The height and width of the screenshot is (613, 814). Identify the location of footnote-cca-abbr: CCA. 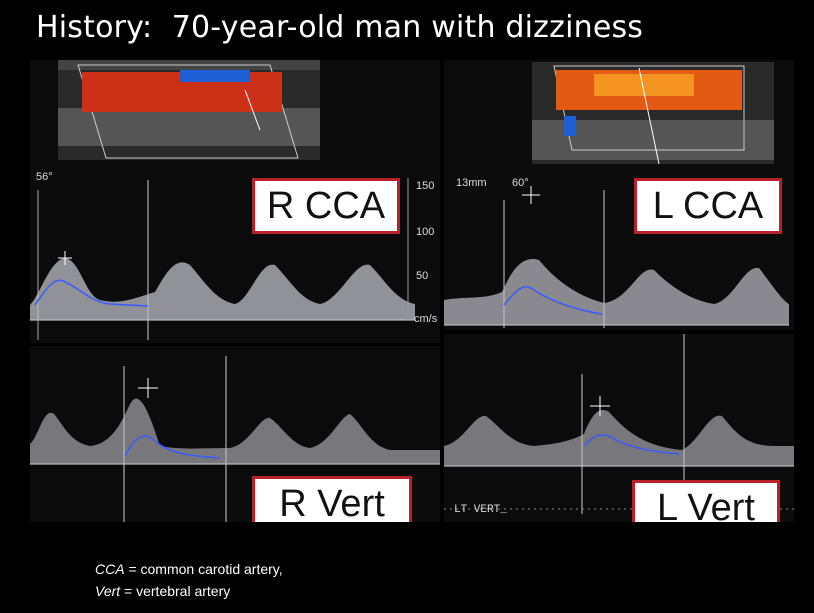
(110, 569).